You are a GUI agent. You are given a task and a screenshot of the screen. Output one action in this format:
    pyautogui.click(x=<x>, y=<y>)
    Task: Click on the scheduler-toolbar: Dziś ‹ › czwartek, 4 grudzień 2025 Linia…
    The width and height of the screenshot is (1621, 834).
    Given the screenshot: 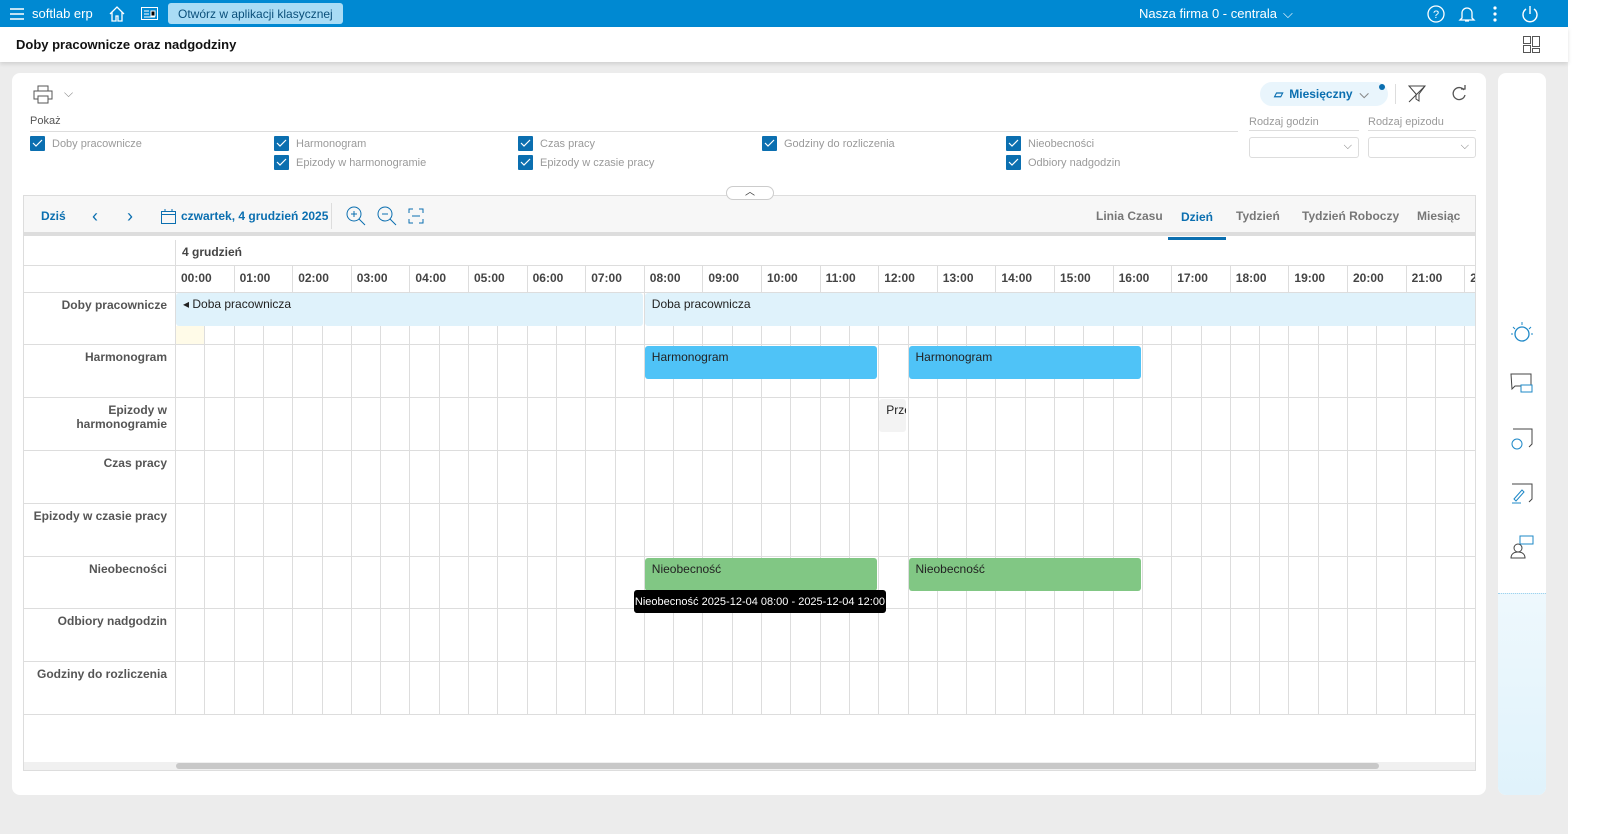 What is the action you would take?
    pyautogui.click(x=749, y=218)
    